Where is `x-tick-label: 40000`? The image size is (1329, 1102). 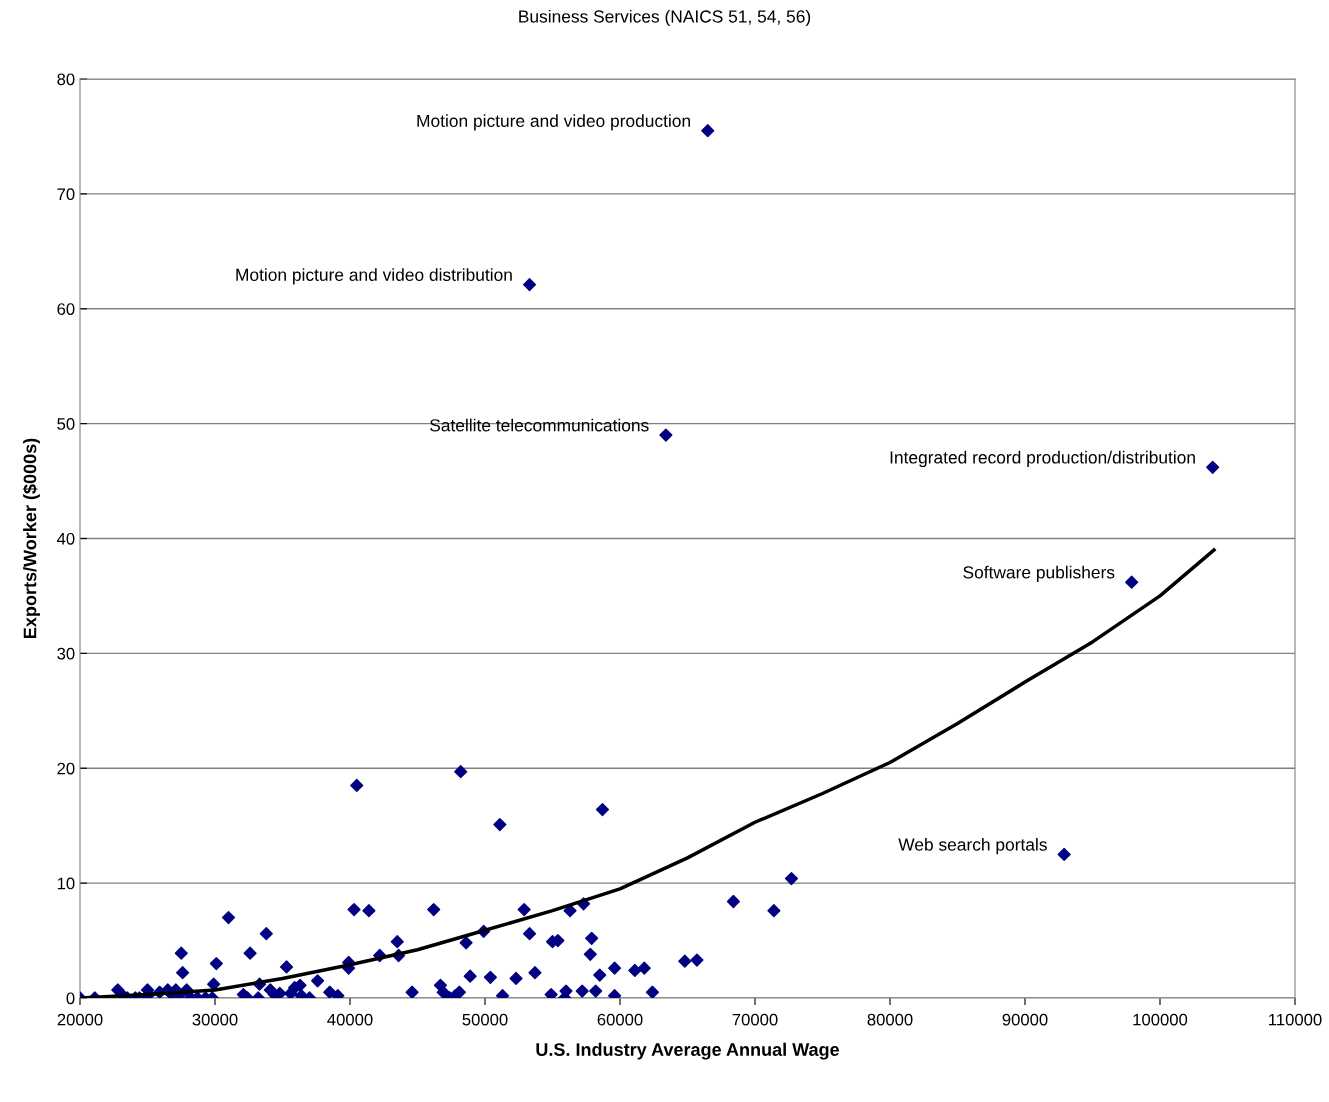 x-tick-label: 40000 is located at coordinates (350, 1019).